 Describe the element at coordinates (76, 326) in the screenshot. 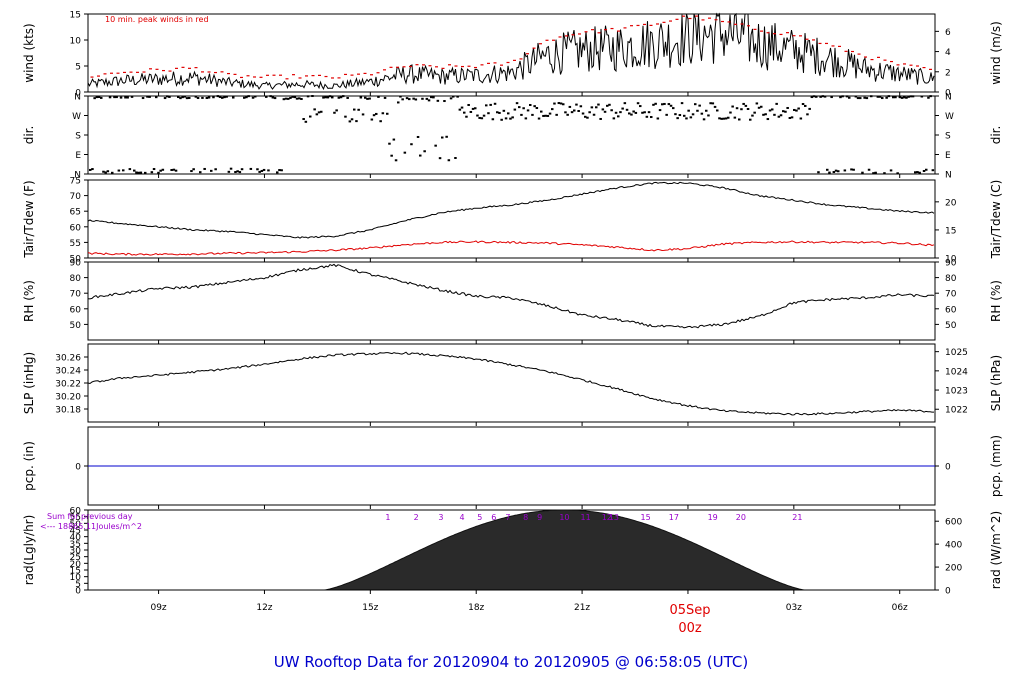

I see `ytick-label-left-rh: 50` at that location.